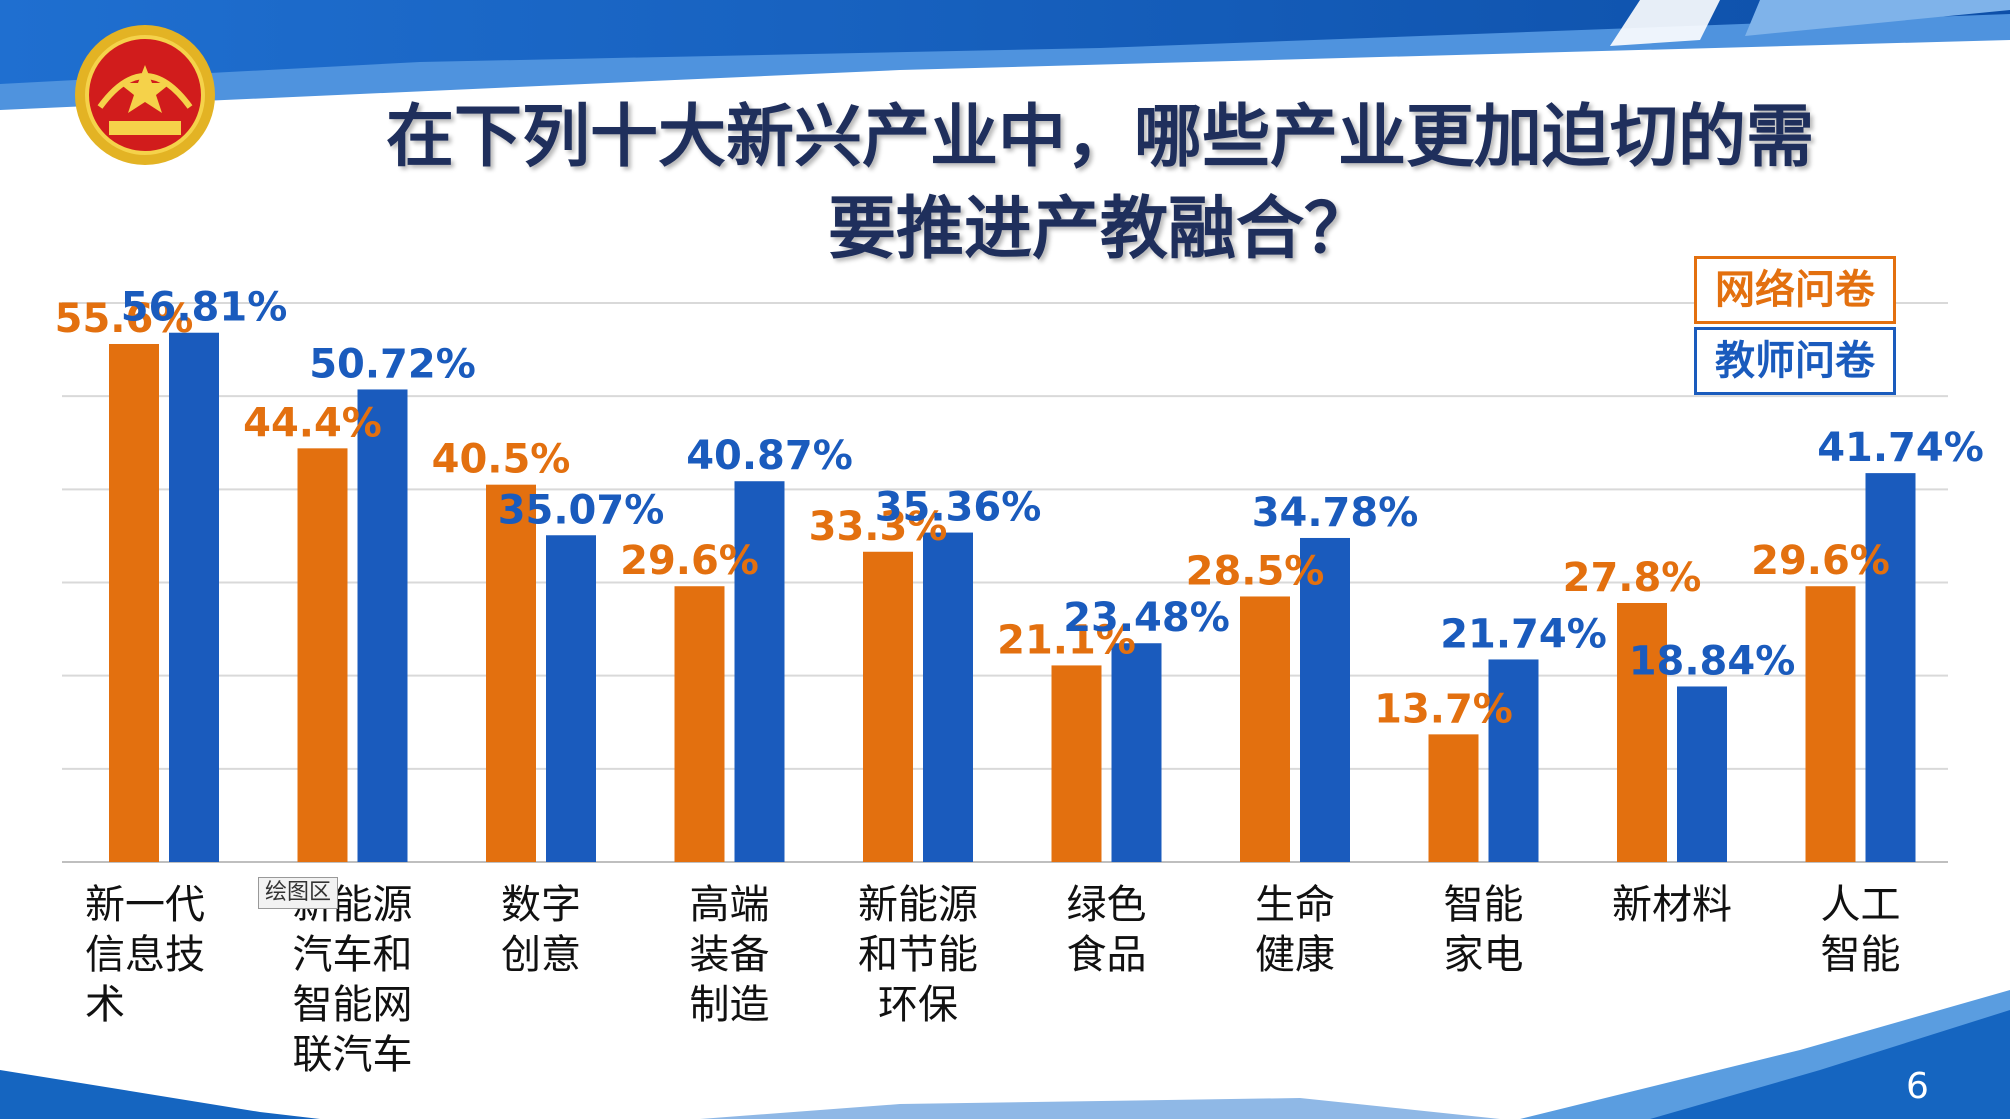  Describe the element at coordinates (1665, 23) in the screenshot. I see `top-banner-stripe` at that location.